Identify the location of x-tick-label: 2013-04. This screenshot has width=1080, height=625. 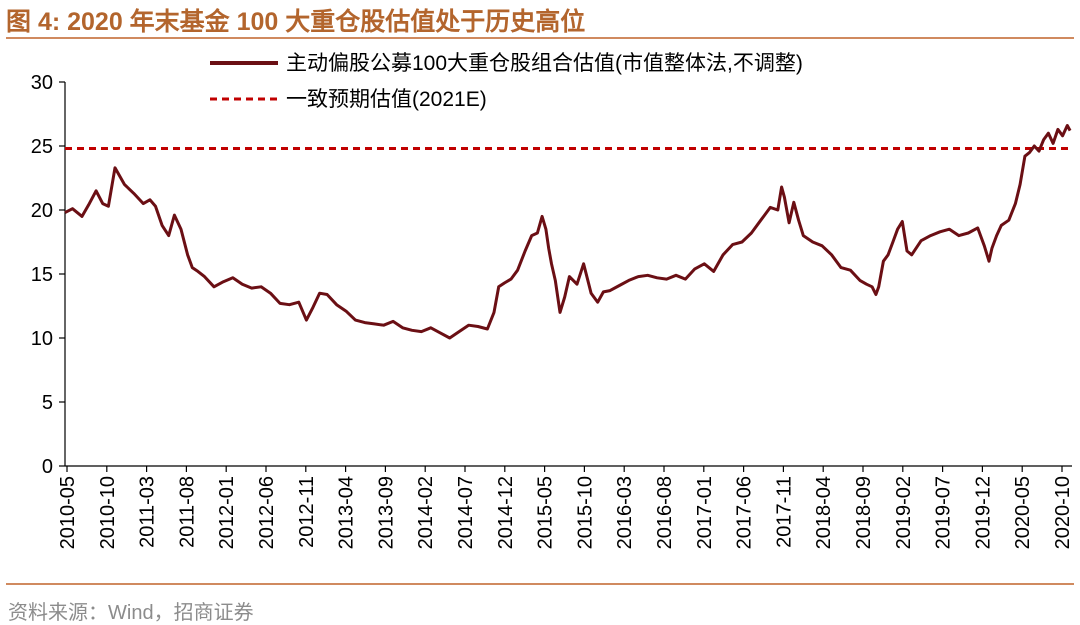
(347, 512).